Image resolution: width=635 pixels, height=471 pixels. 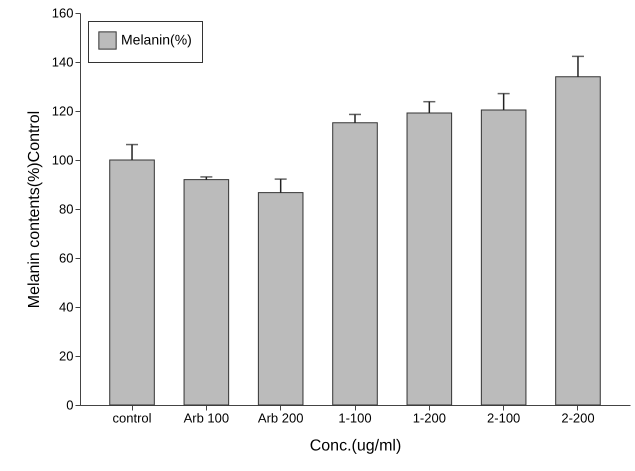 I want to click on y-tick-label: 0, so click(x=70, y=405).